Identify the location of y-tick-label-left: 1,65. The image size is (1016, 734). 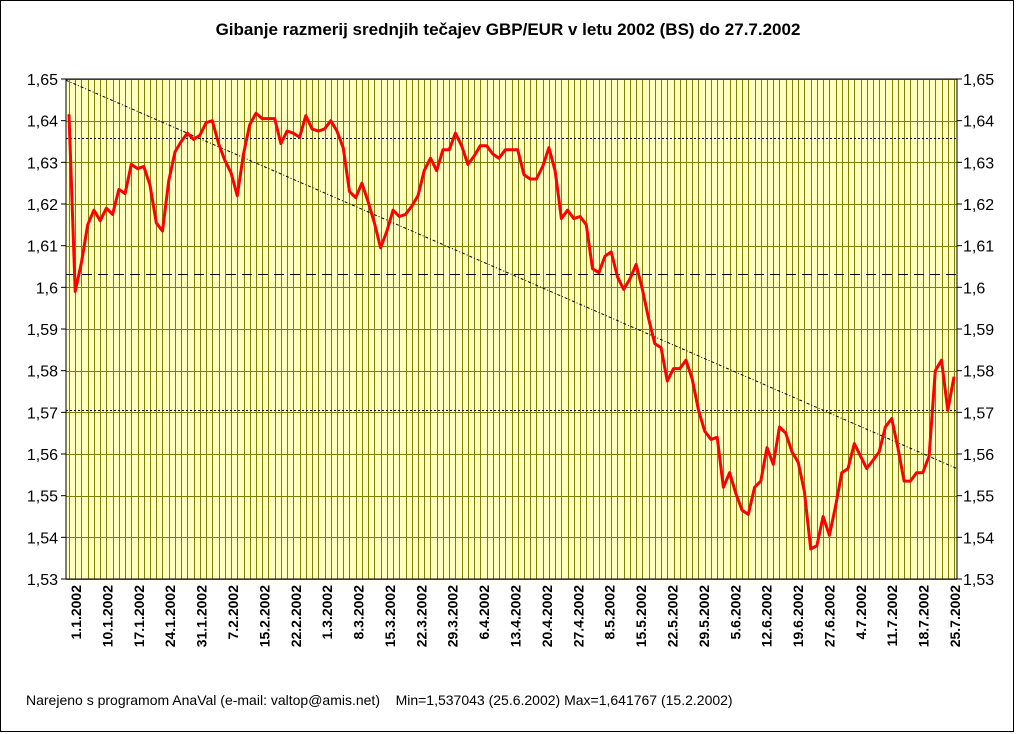
(42, 80).